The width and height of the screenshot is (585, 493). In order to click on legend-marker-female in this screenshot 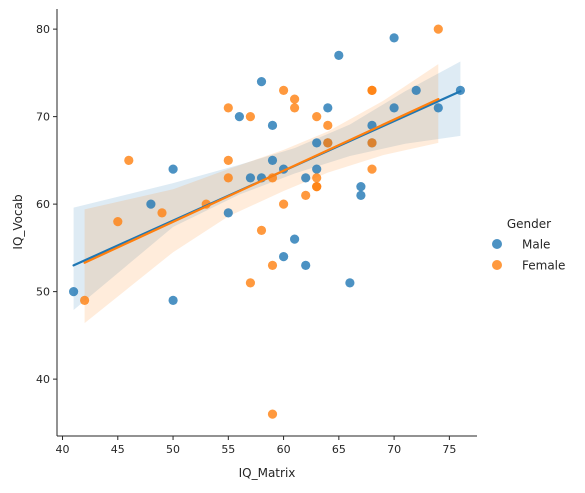, I will do `click(497, 265)`.